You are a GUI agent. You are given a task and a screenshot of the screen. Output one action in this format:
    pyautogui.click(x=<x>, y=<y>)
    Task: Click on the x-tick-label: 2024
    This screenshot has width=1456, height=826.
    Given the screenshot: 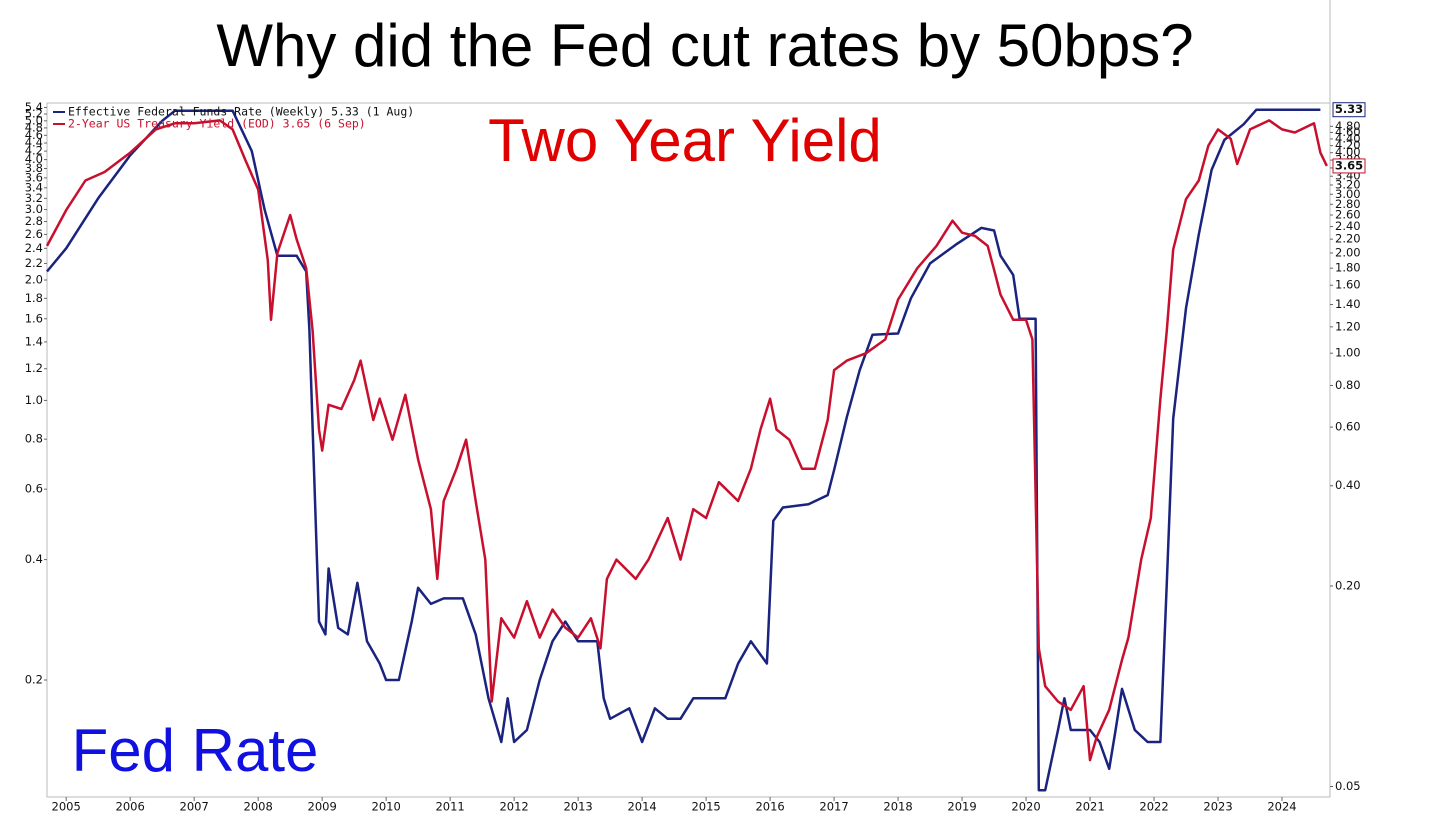 What is the action you would take?
    pyautogui.click(x=1281, y=807)
    